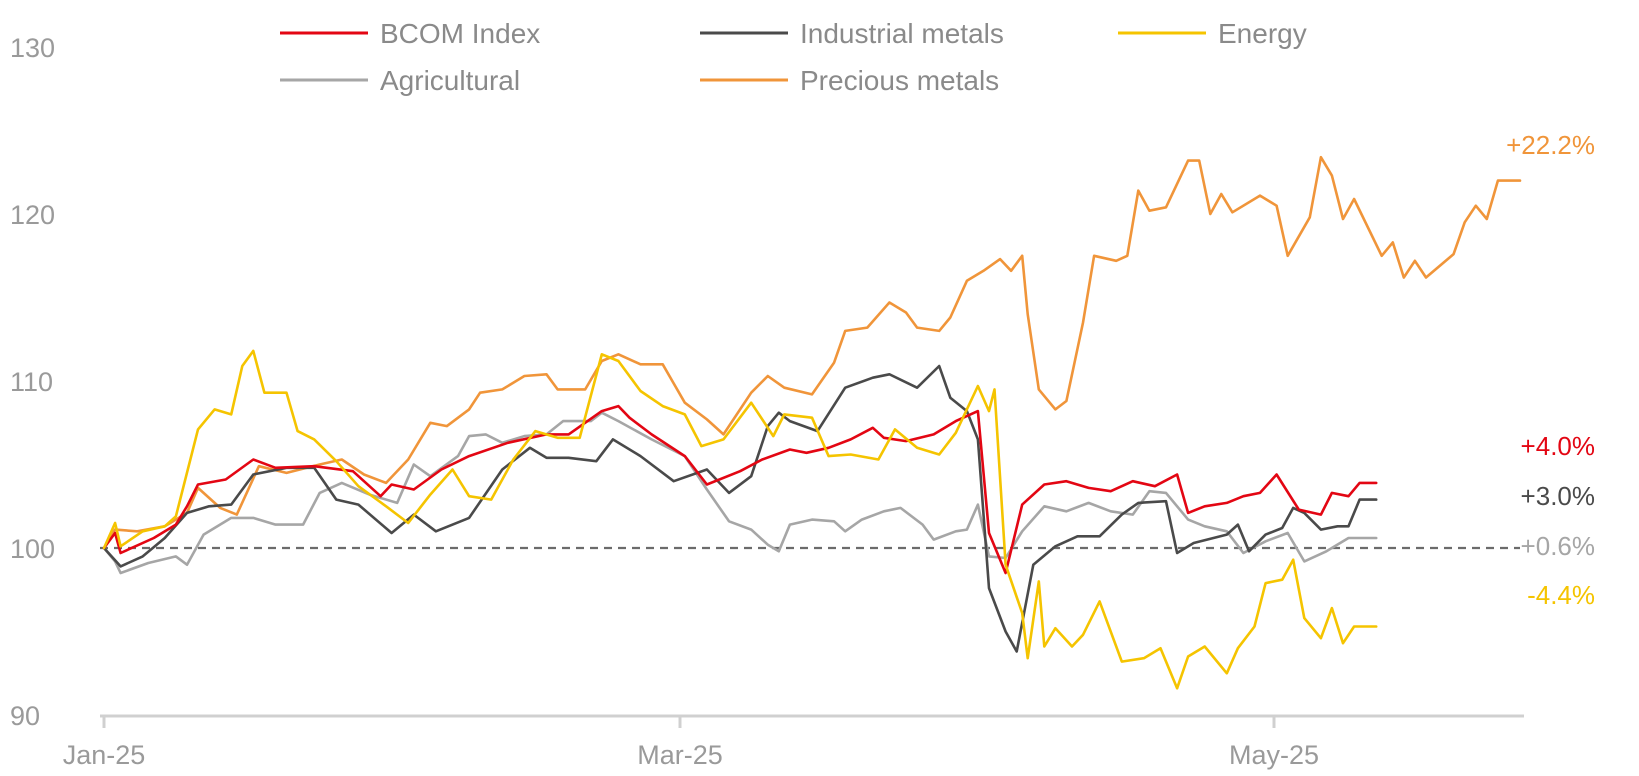 The width and height of the screenshot is (1639, 776). What do you see at coordinates (1558, 496) in the screenshot?
I see `end-label-industrial-metals: +3.0%` at bounding box center [1558, 496].